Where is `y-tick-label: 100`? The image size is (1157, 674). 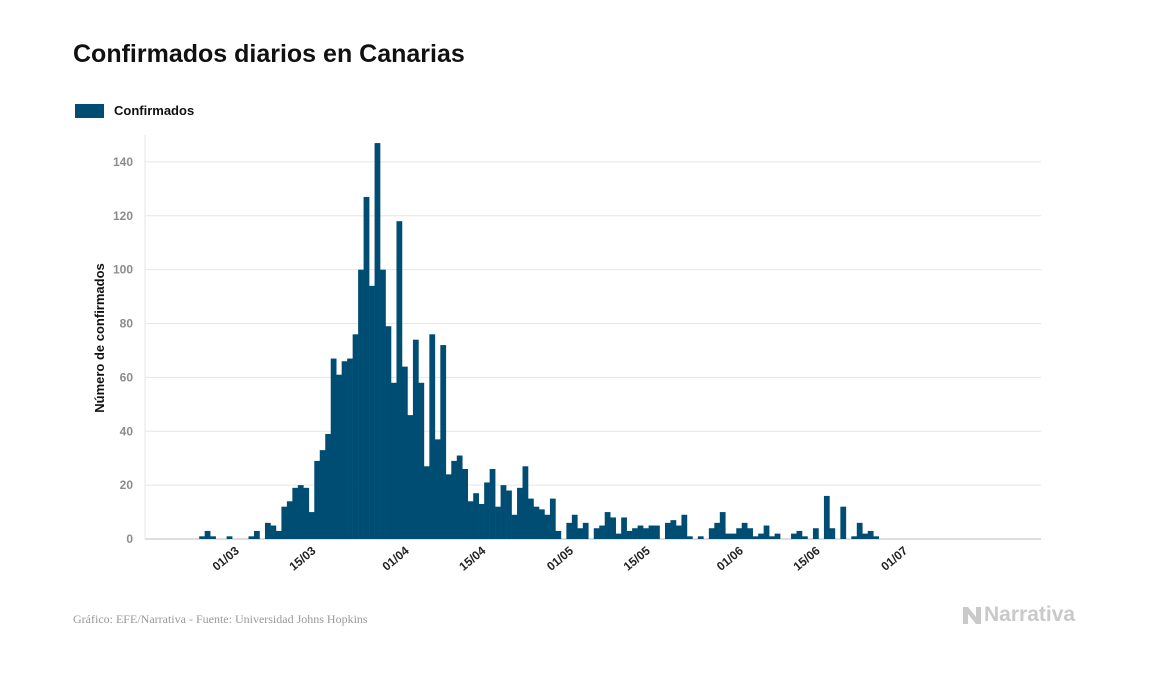 y-tick-label: 100 is located at coordinates (123, 270).